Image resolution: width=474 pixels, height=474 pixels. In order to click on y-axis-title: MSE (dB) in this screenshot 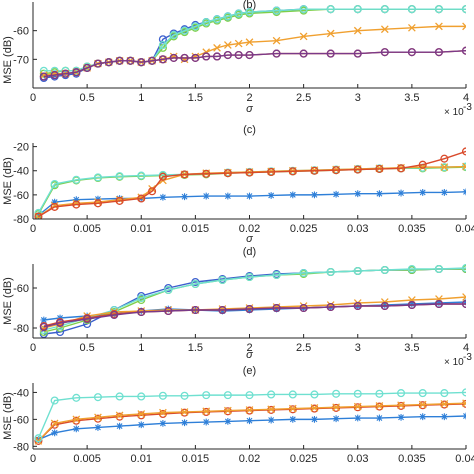, I will do `click(8, 60)`.